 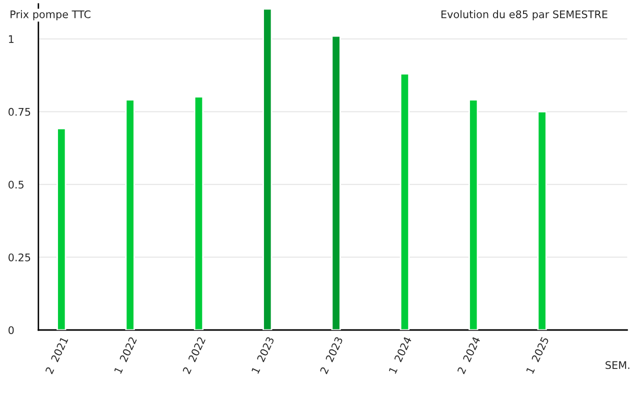 What do you see at coordinates (19, 257) in the screenshot?
I see `y-tick-label: 0.25` at bounding box center [19, 257].